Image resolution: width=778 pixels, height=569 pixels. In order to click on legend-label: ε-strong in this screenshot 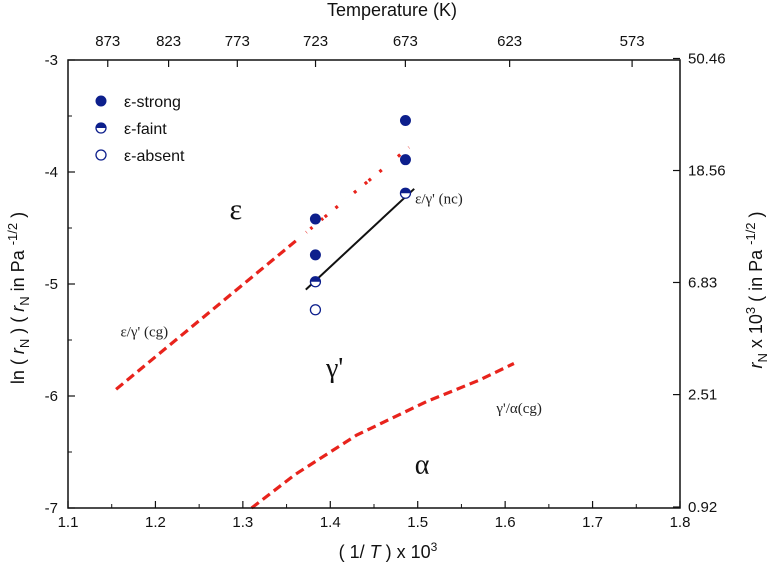, I will do `click(152, 102)`.